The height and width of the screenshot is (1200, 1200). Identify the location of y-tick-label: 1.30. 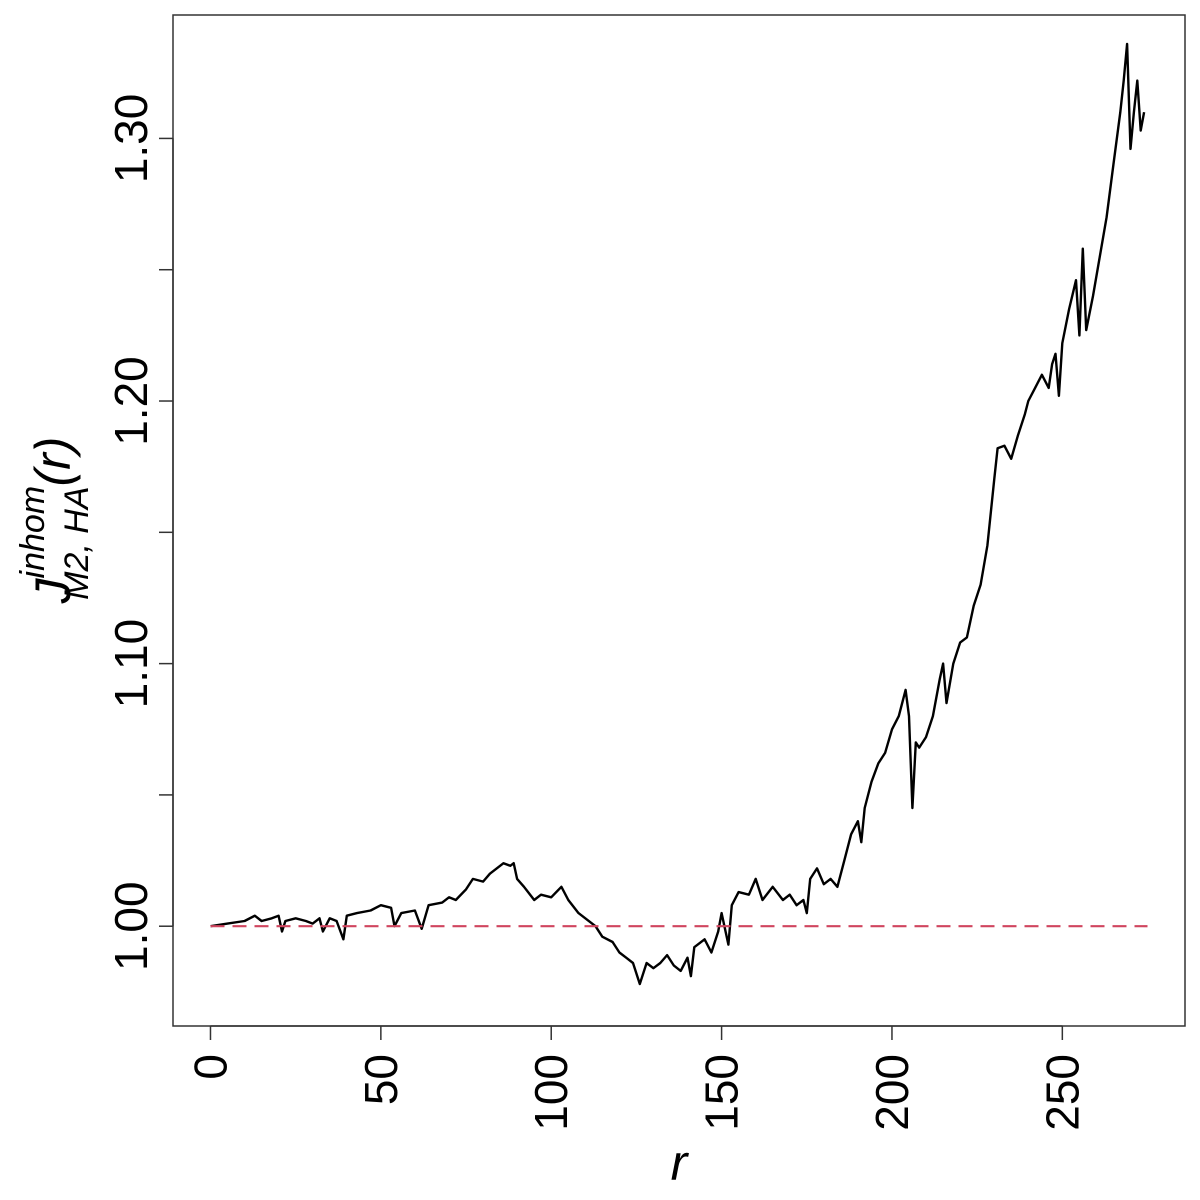
(131, 139).